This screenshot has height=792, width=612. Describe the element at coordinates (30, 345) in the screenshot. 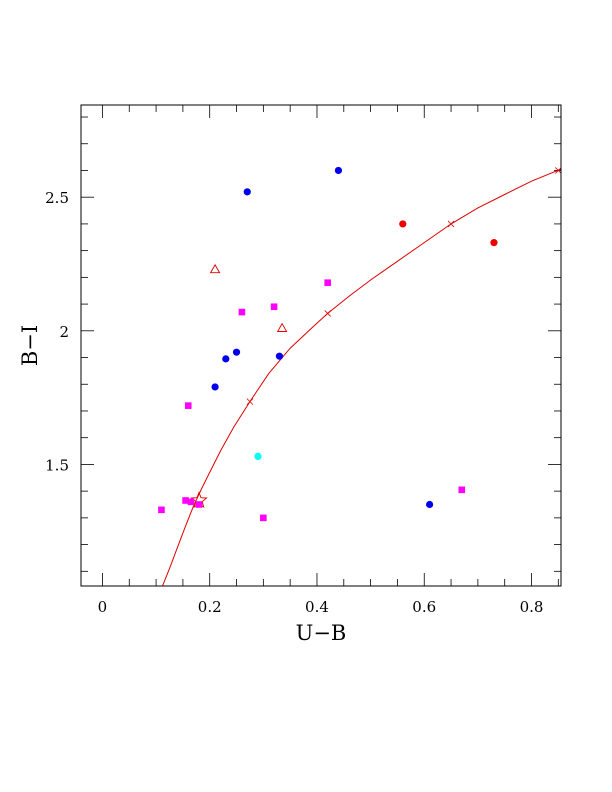

I see `y-axis-label: B−I` at that location.